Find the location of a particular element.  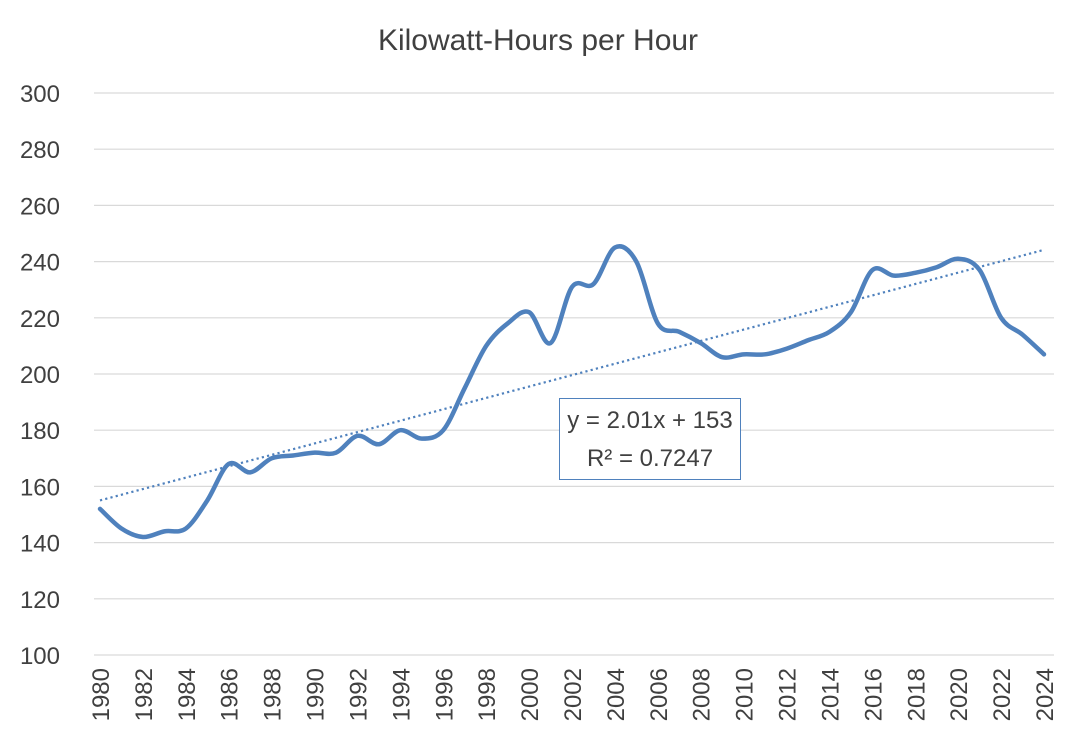

data-point-1980 is located at coordinates (100, 509).